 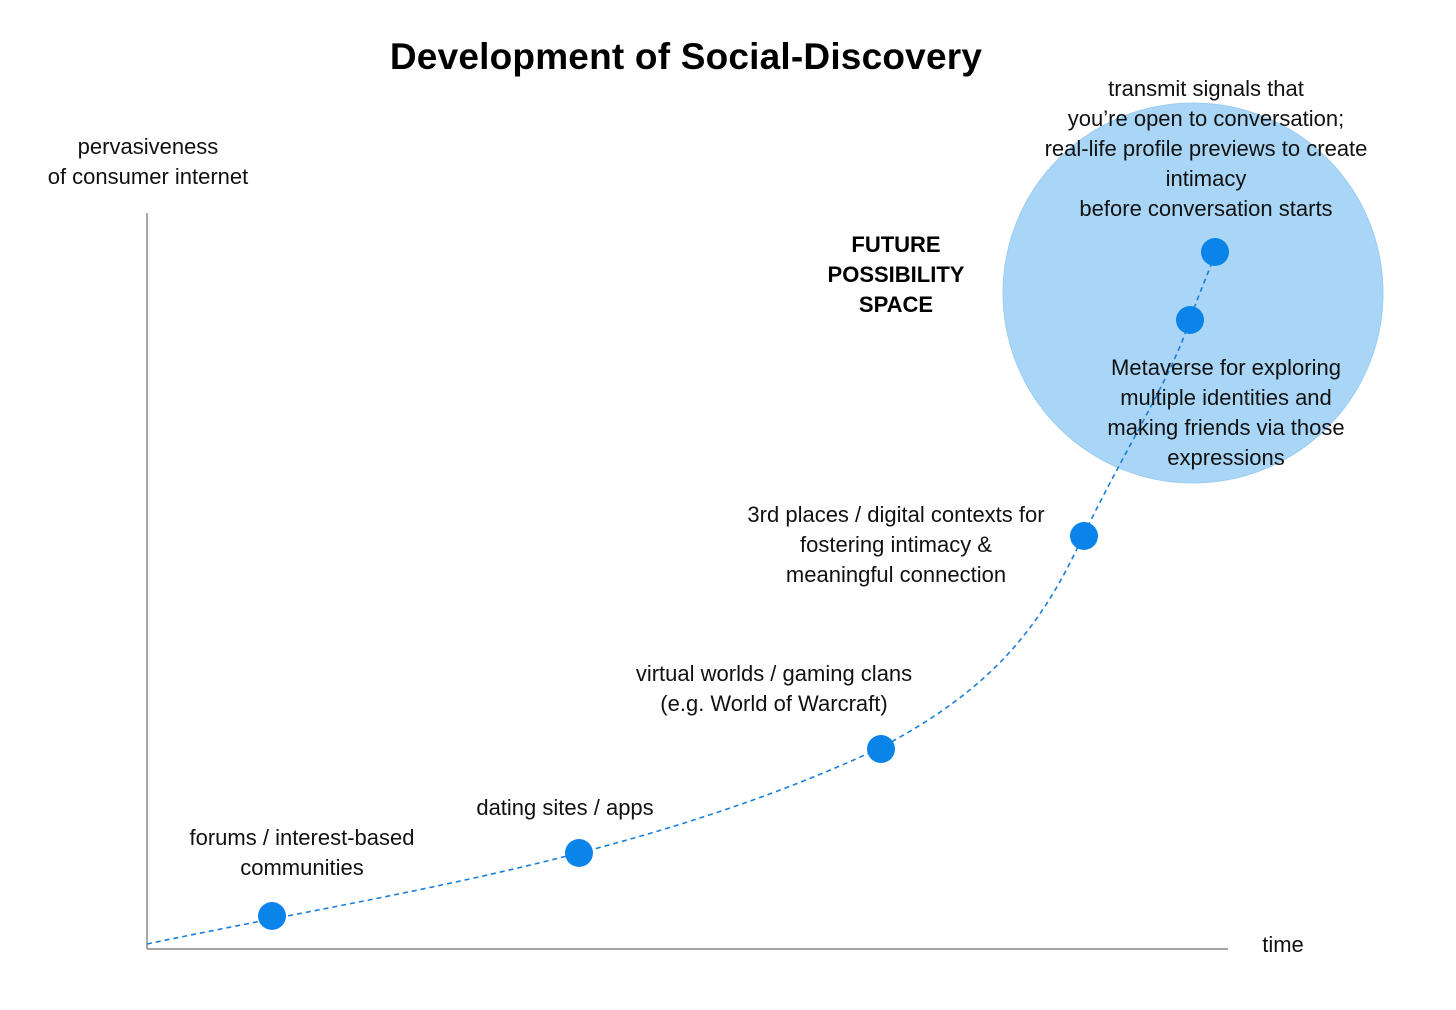 I want to click on y-axis-label: pervasiveness of consumer internet, so click(x=148, y=161).